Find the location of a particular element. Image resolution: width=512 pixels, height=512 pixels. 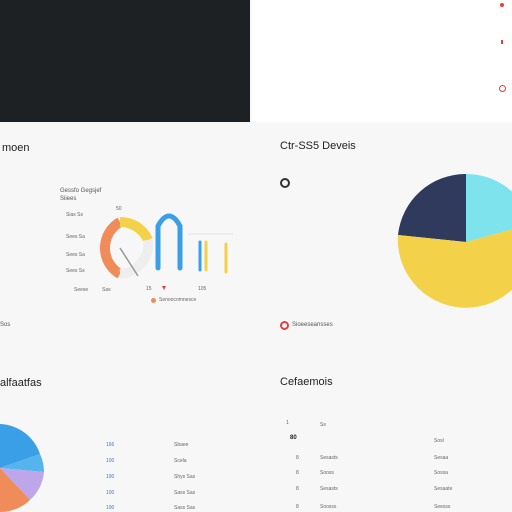

top-right-panel is located at coordinates (382, 61).